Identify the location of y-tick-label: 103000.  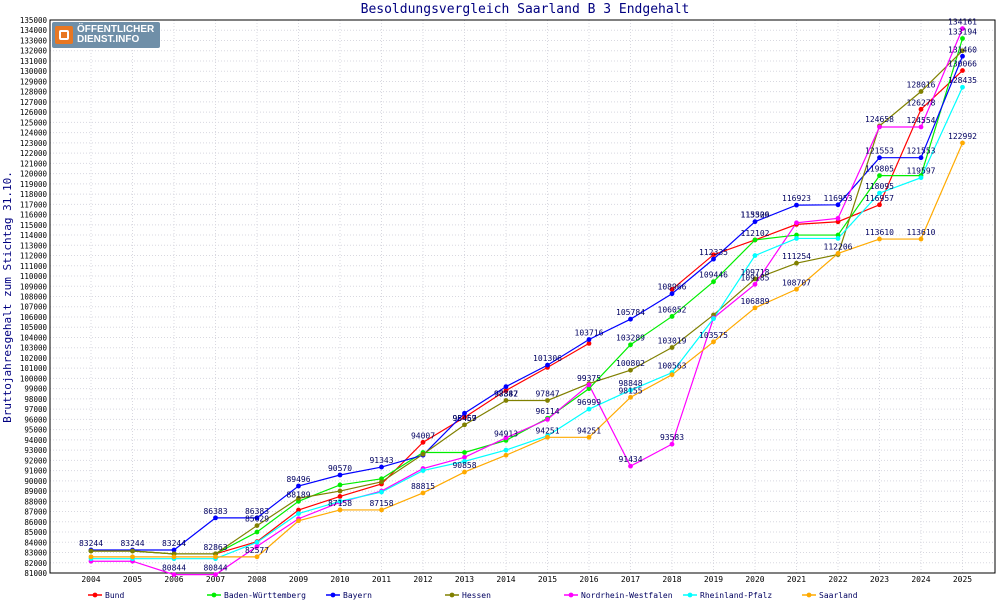
(34, 348).